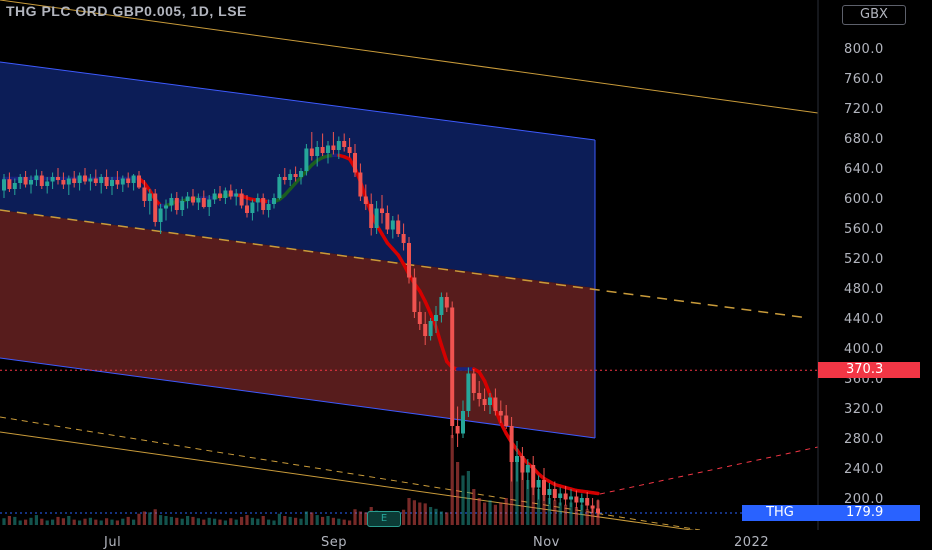 Image resolution: width=932 pixels, height=550 pixels. What do you see at coordinates (709, 470) in the screenshot?
I see `projection-line` at bounding box center [709, 470].